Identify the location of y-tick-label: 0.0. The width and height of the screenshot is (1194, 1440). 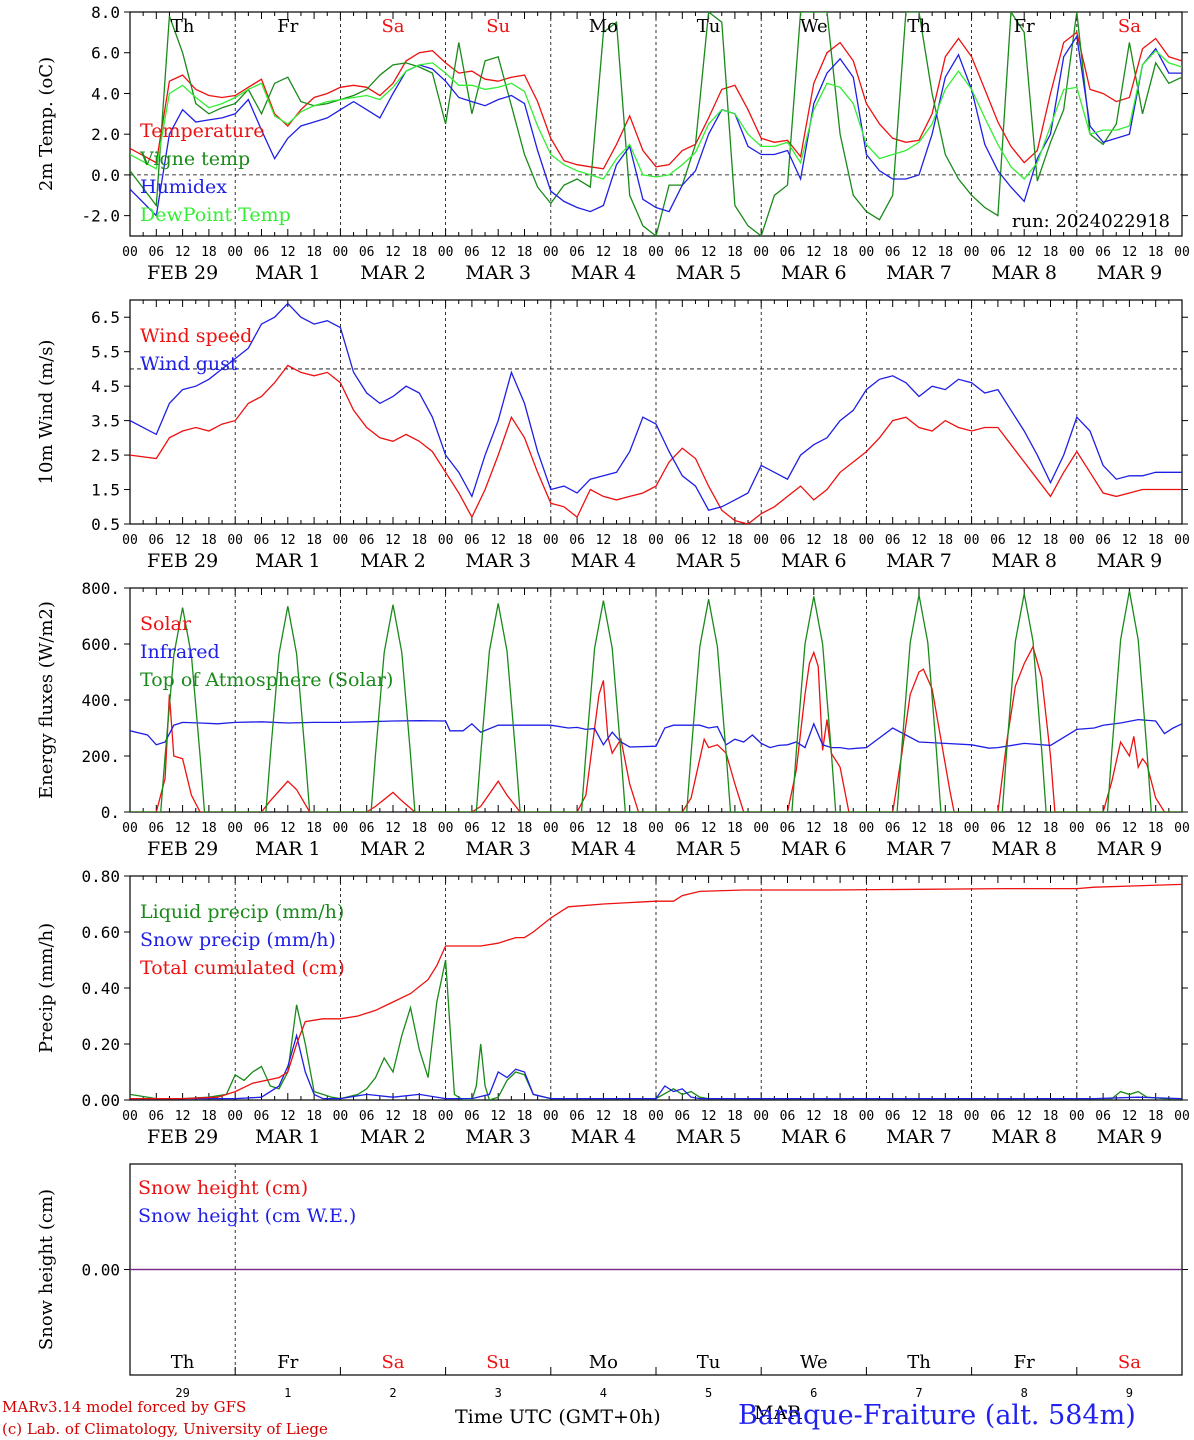
(105, 175).